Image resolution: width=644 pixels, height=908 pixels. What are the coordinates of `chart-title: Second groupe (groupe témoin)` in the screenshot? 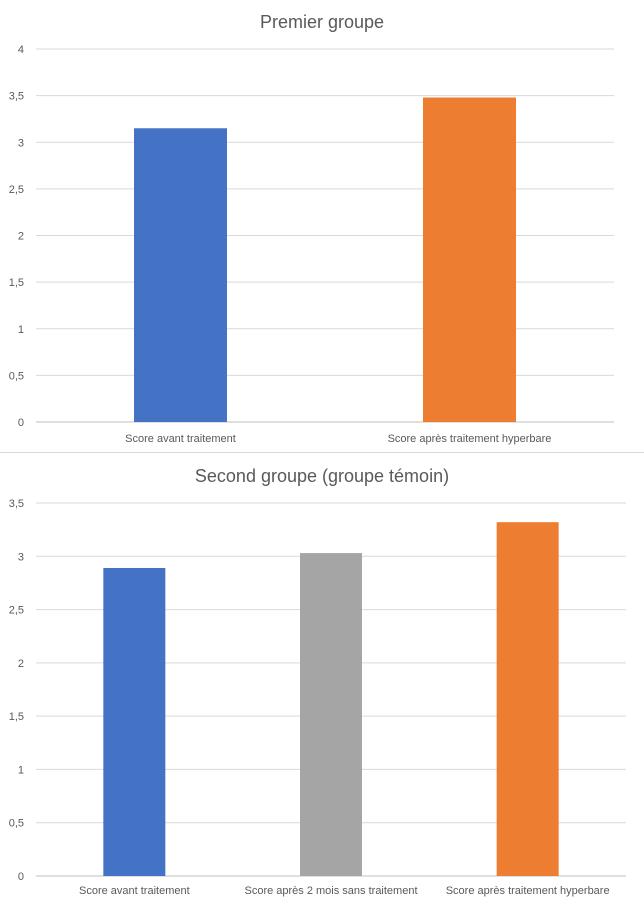 It's located at (322, 476).